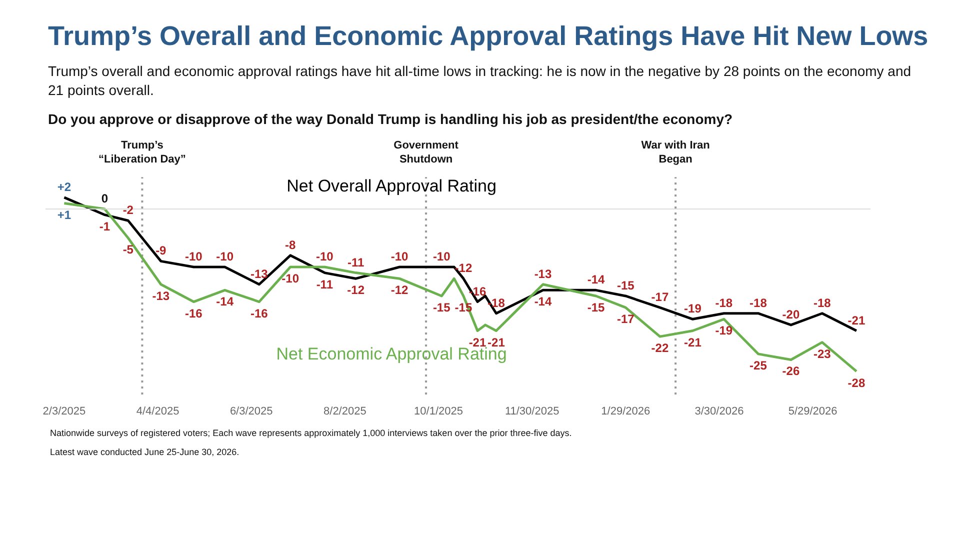  I want to click on data-label: +1, so click(64, 215).